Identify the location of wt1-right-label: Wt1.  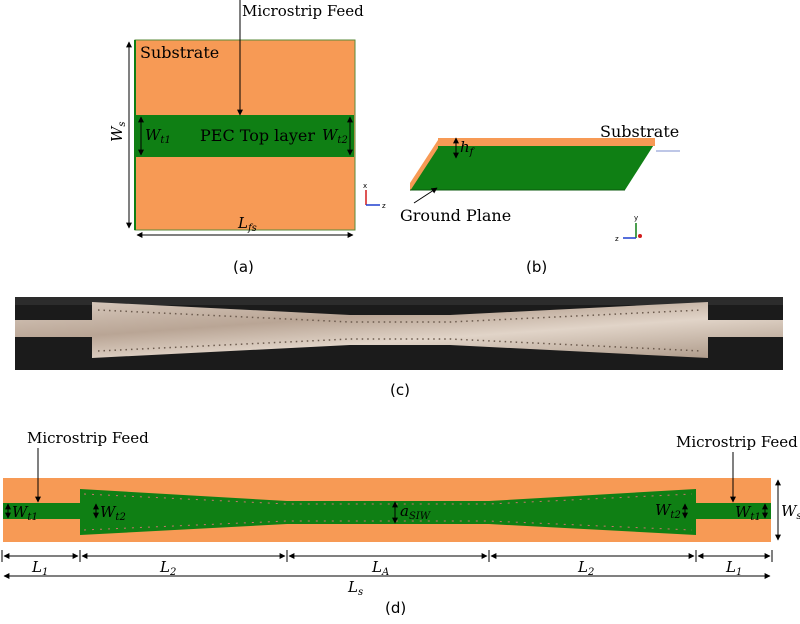
(748, 513).